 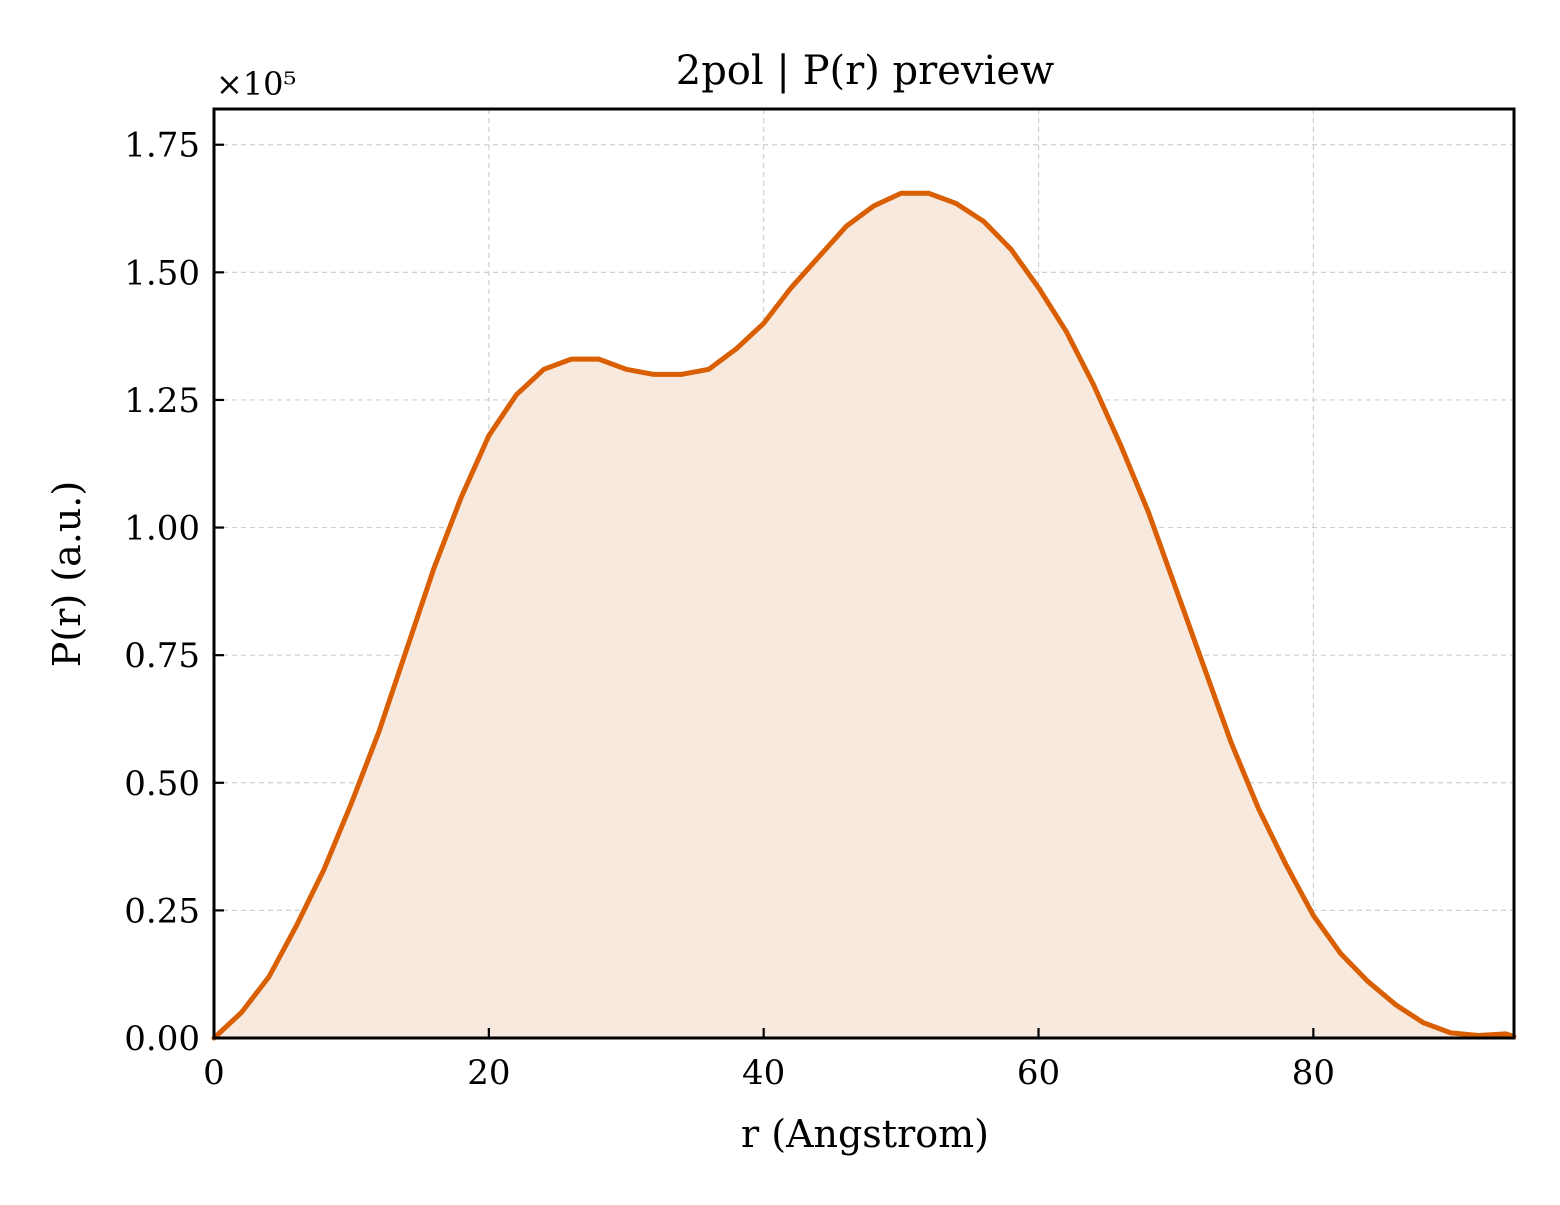 What do you see at coordinates (162, 1039) in the screenshot?
I see `y-tick-label: 0.00` at bounding box center [162, 1039].